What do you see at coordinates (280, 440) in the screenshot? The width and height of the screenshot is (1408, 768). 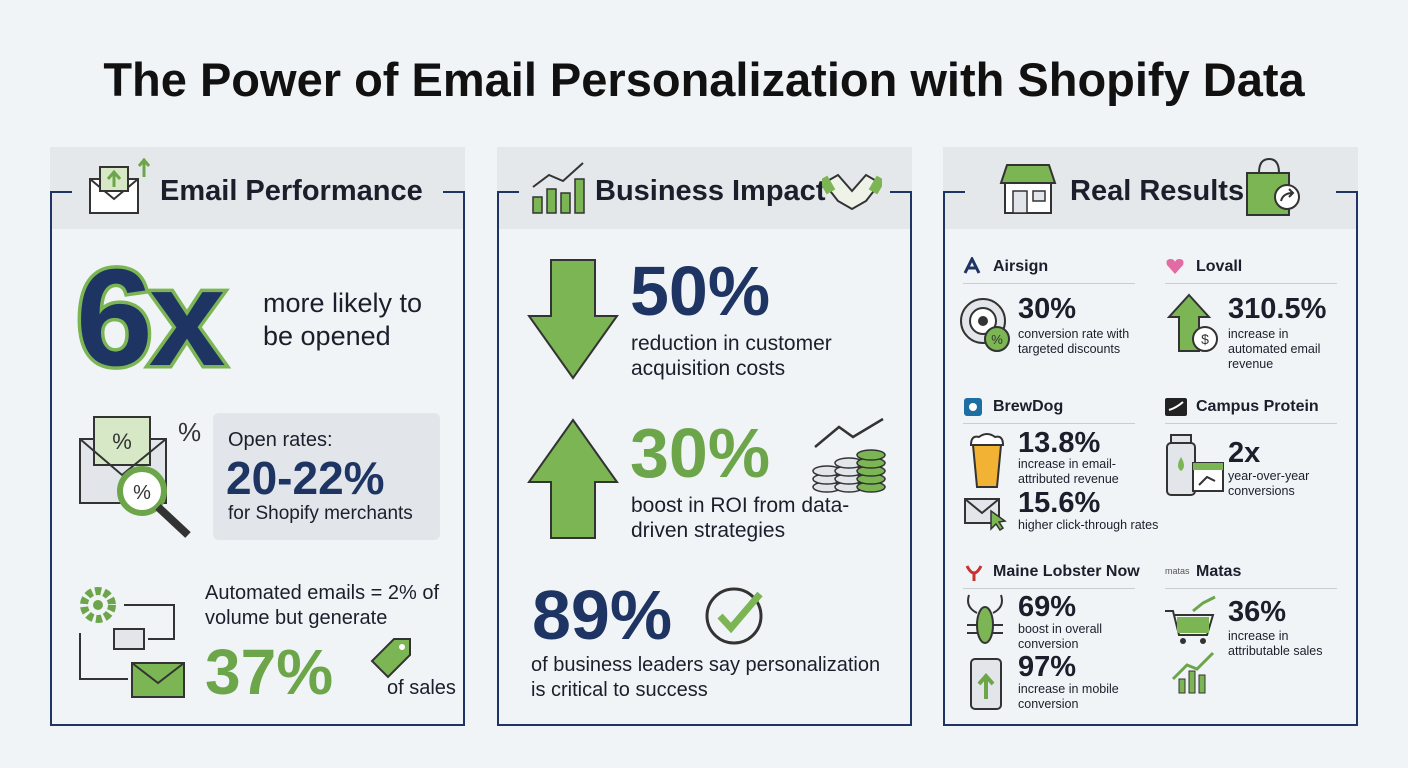 I see `open-rate-label: Open rates:` at bounding box center [280, 440].